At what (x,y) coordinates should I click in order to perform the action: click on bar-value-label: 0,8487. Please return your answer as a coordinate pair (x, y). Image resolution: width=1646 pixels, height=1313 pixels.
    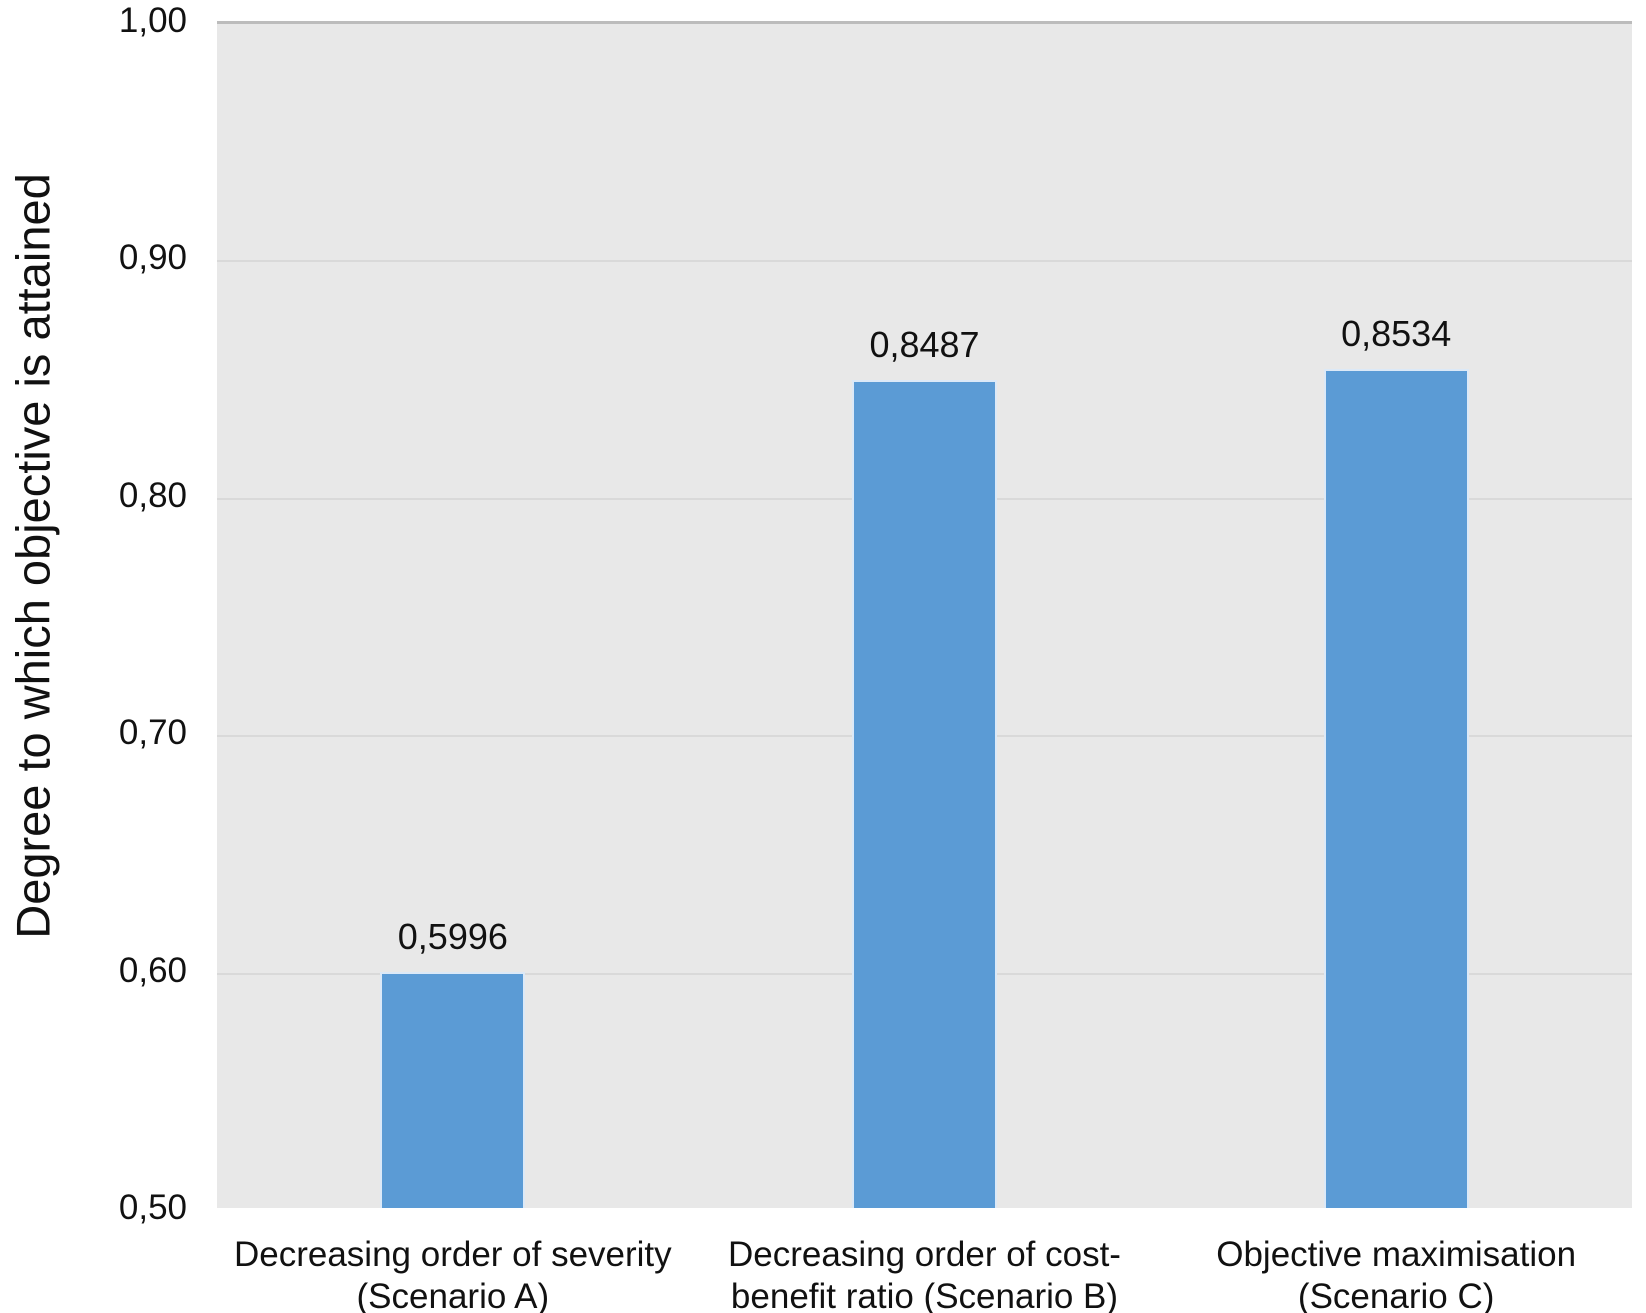
    Looking at the image, I should click on (924, 345).